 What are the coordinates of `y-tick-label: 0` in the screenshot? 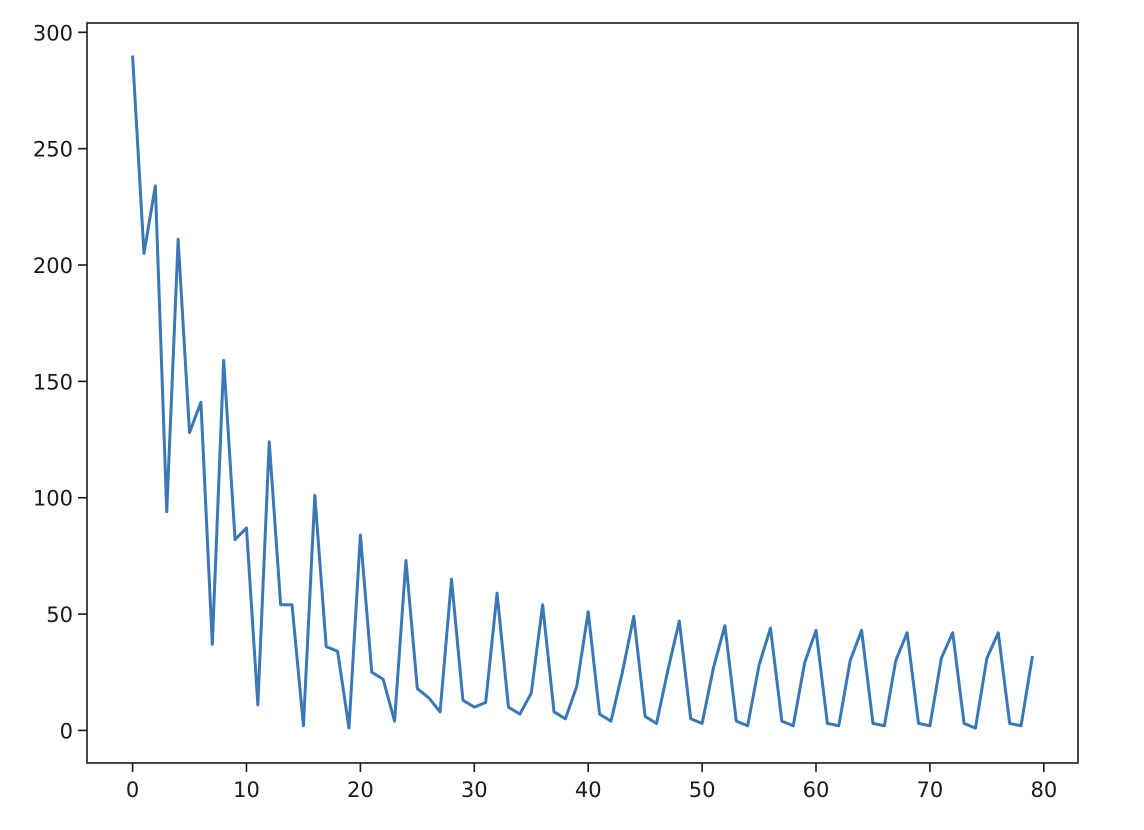 It's located at (66, 731).